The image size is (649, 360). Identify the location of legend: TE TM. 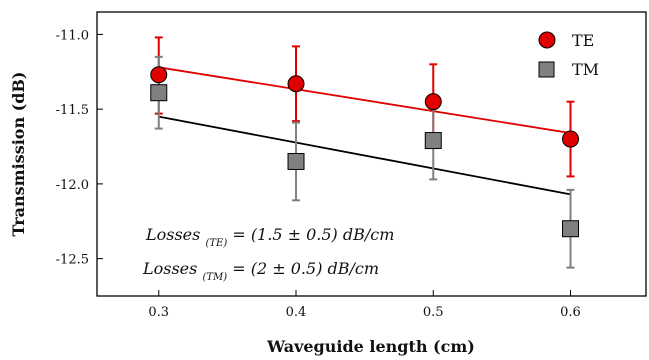
(568, 55).